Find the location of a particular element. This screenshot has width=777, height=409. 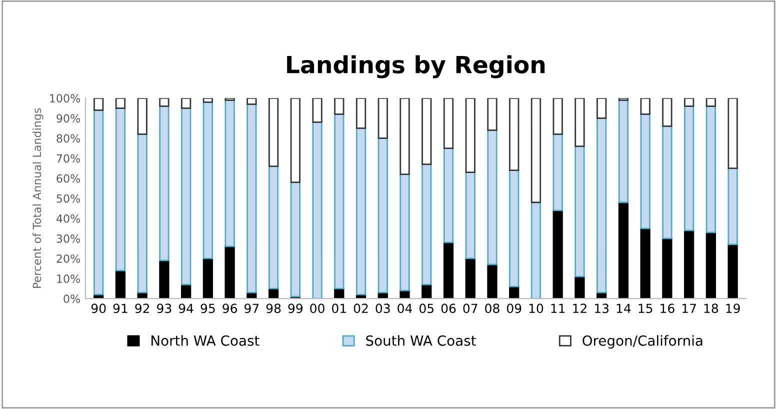

legend-label: Oregon/California is located at coordinates (642, 342).